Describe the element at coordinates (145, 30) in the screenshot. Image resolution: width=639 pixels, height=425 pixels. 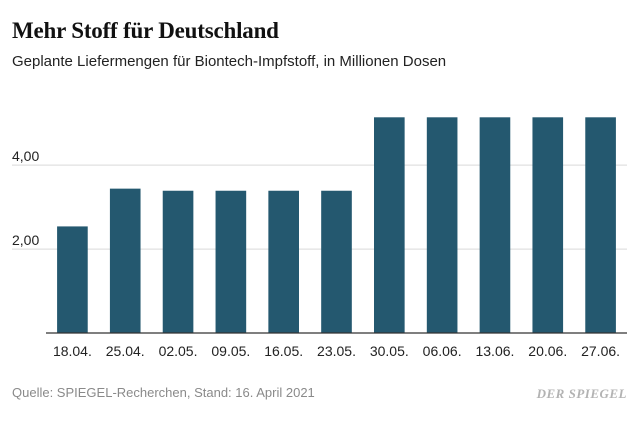
I see `chart-title: Mehr Stoff für Deutschland` at that location.